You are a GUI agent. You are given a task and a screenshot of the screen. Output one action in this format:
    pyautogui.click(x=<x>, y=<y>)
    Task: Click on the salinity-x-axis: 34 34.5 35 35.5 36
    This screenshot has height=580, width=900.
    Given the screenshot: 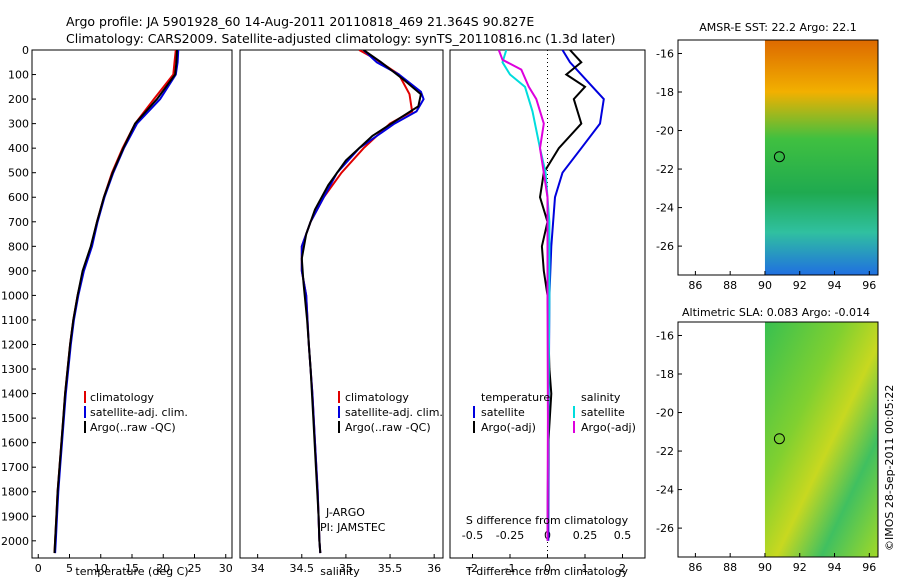 What is the action you would take?
    pyautogui.click(x=346, y=564)
    